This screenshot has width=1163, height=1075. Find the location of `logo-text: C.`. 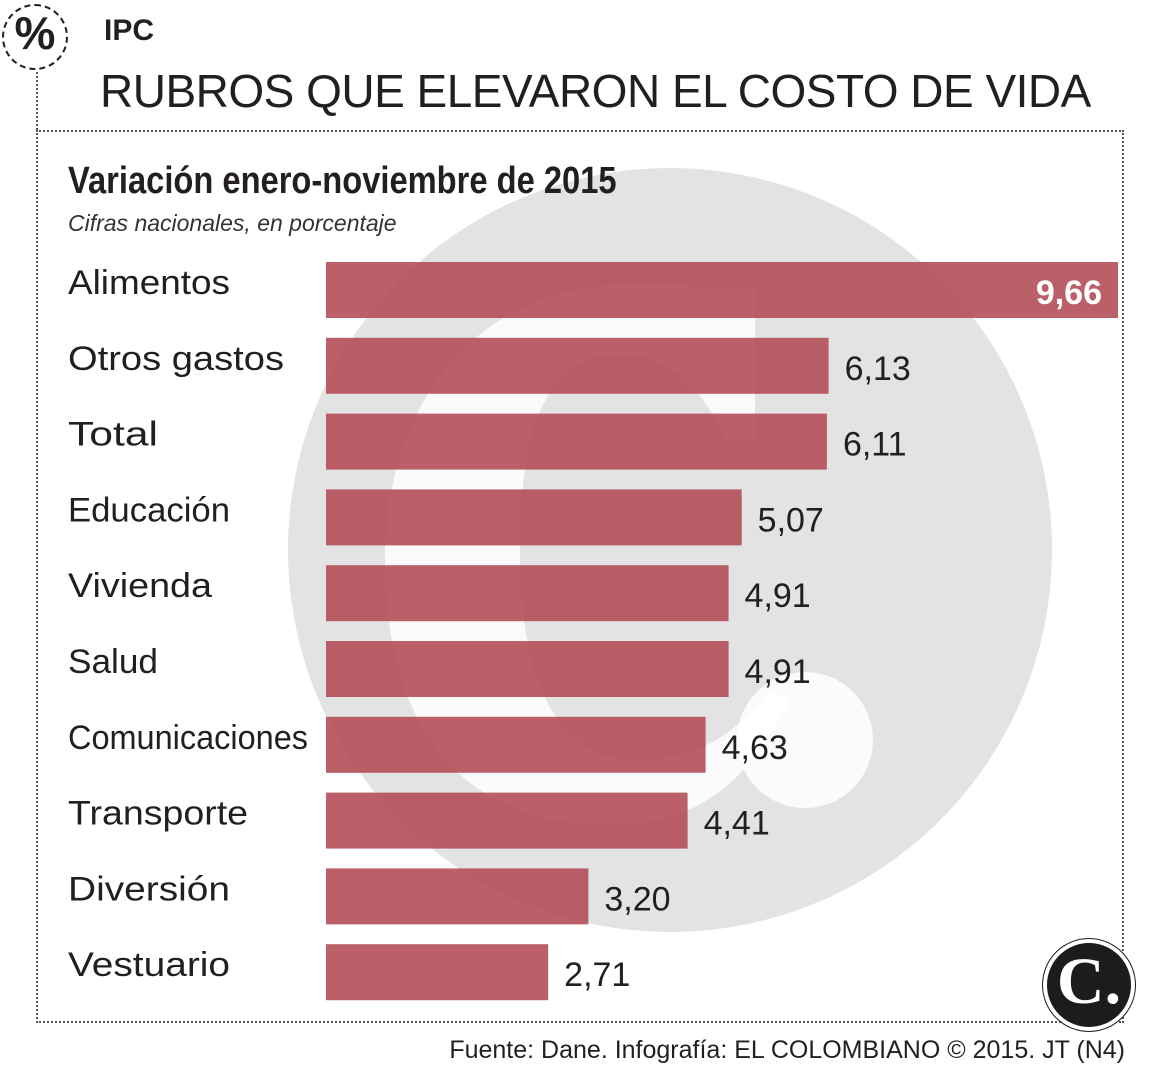

logo-text: C. is located at coordinates (1089, 981).